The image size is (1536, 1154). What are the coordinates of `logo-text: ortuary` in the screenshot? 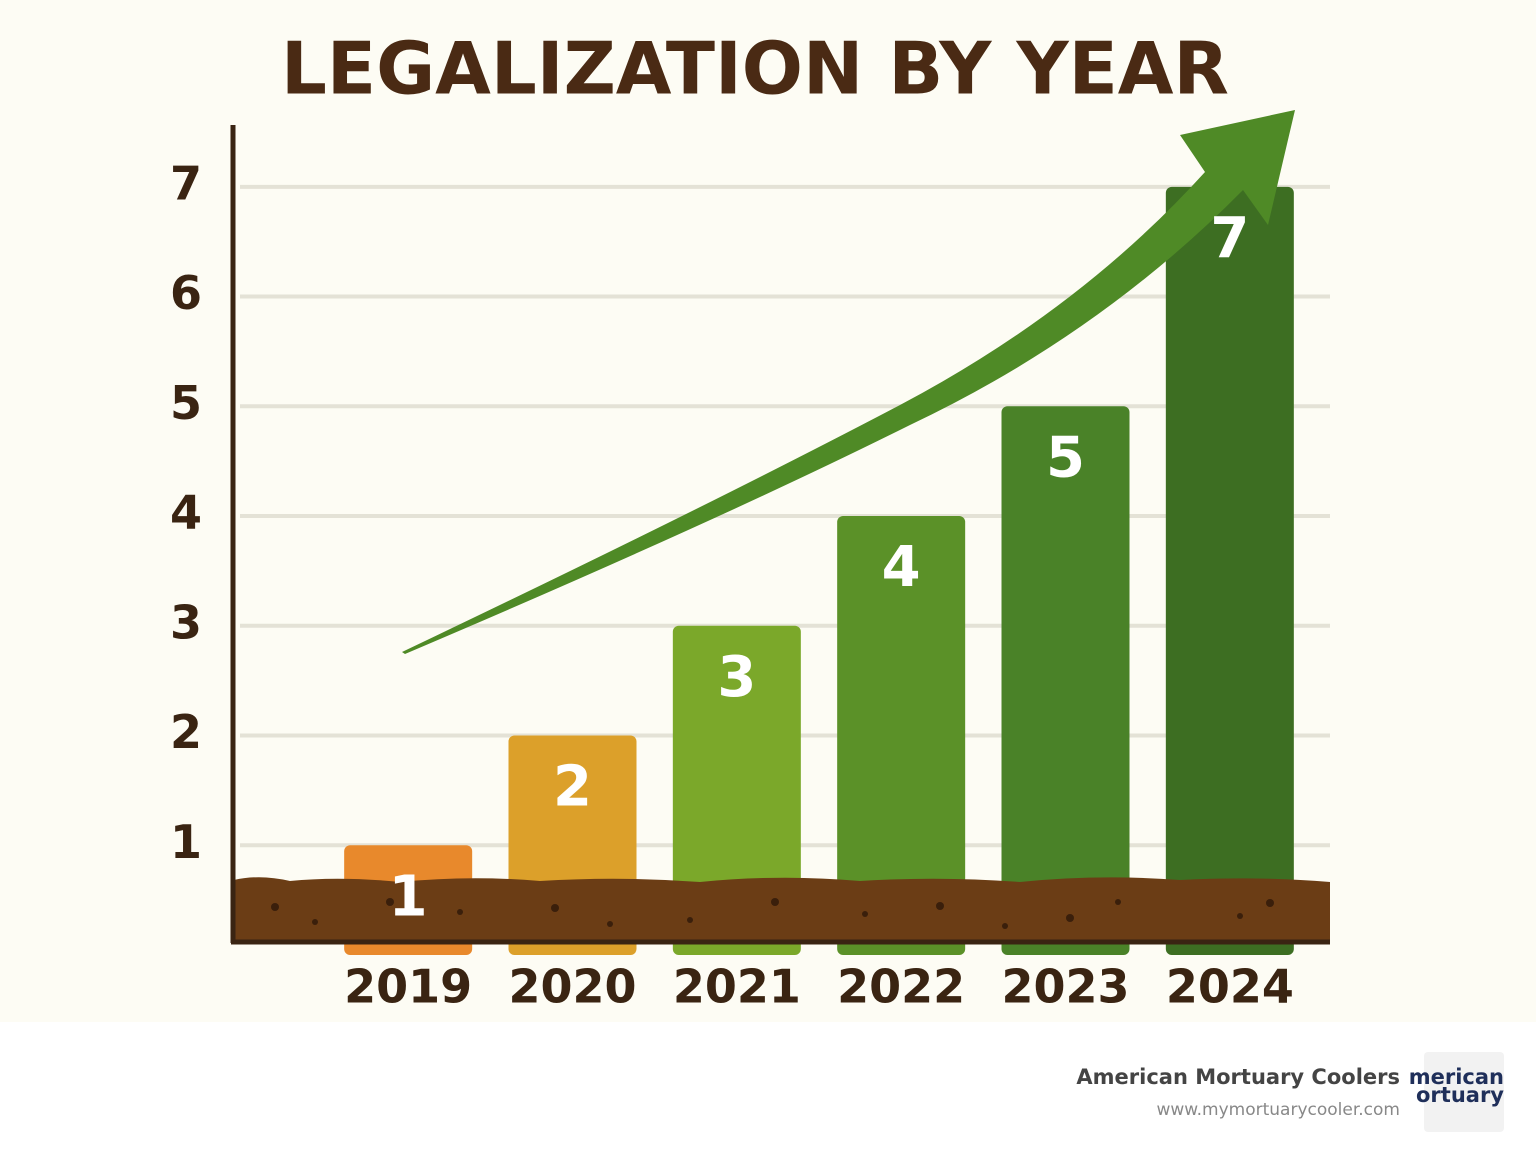 It's located at (1460, 1095).